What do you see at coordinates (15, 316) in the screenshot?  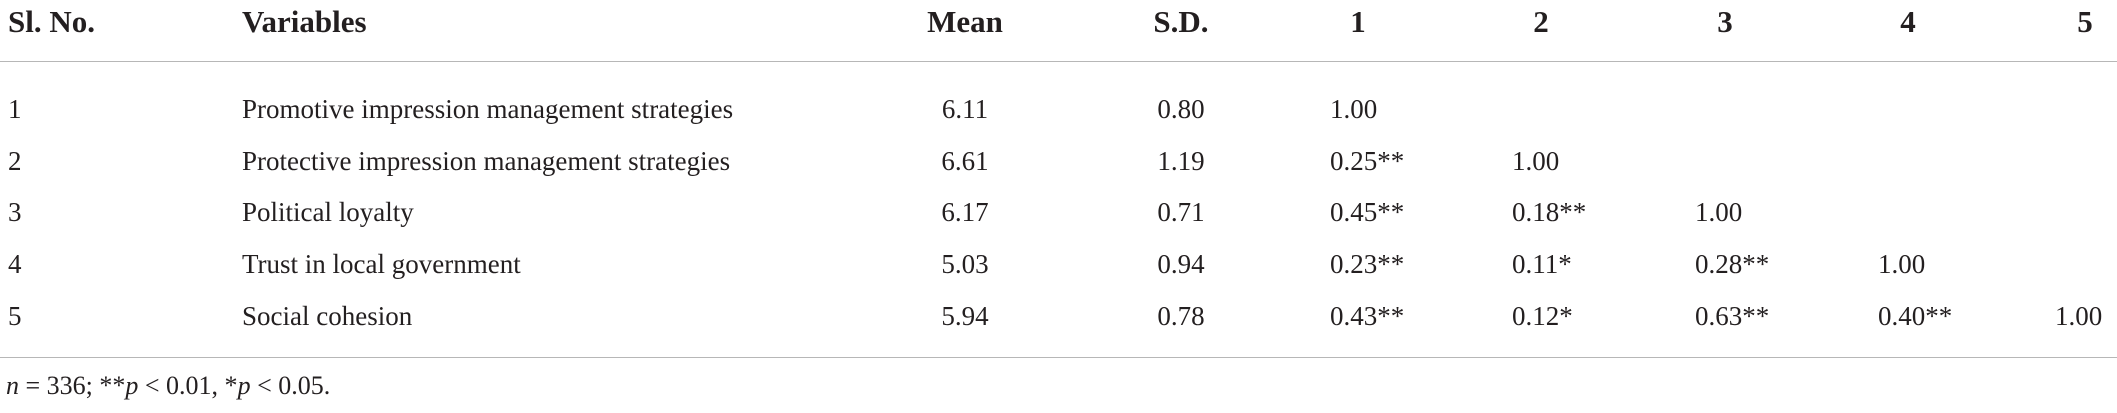 I see `row-sl-no: 5` at bounding box center [15, 316].